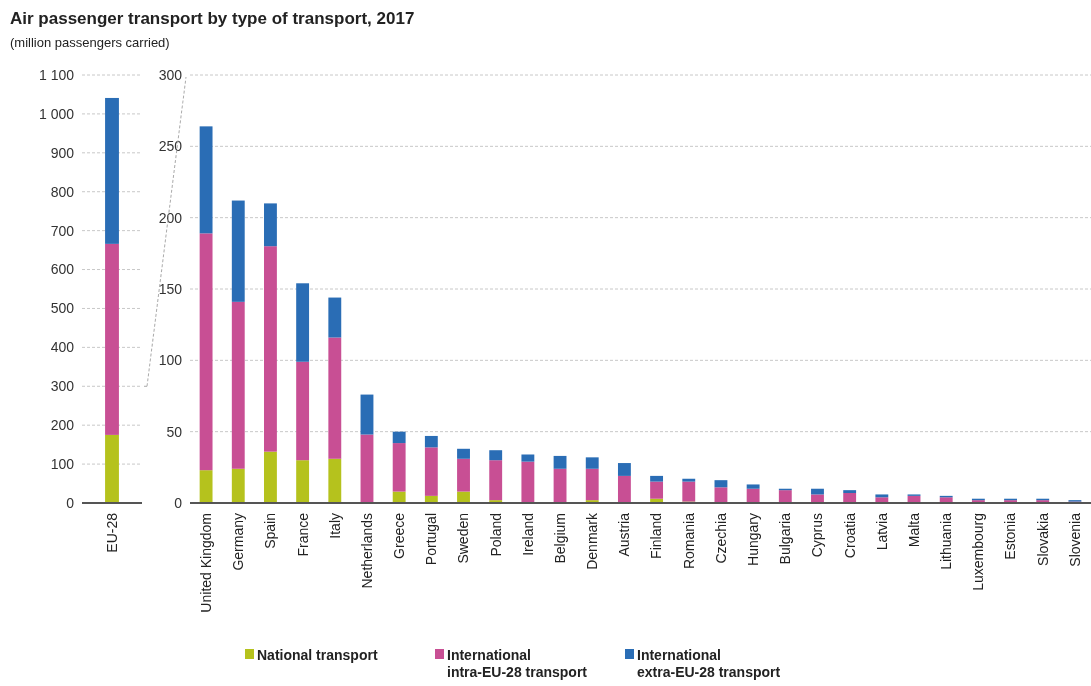 Image resolution: width=1091 pixels, height=686 pixels. I want to click on y-tick-label: 50, so click(174, 431).